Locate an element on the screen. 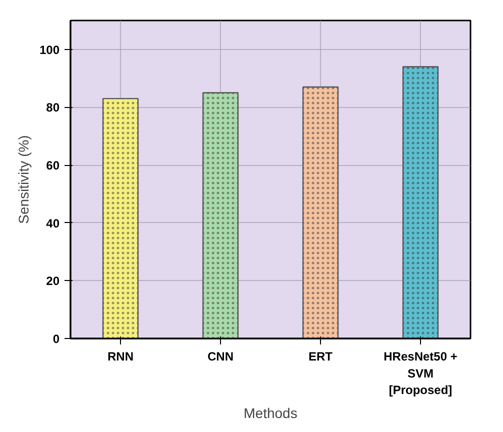 This screenshot has height=432, width=503. x-tick-label: ERT is located at coordinates (321, 357).